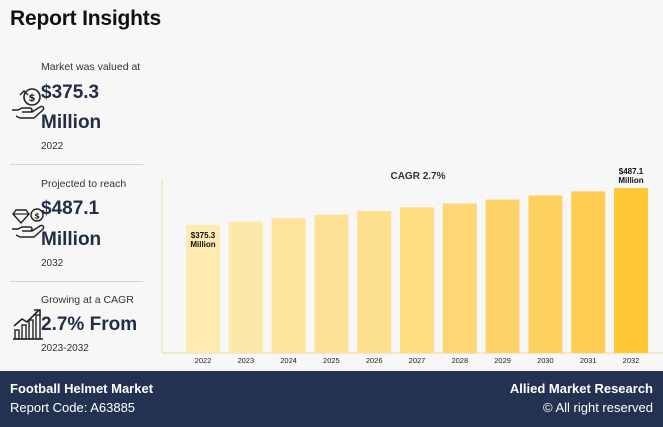 The height and width of the screenshot is (427, 663). Describe the element at coordinates (502, 360) in the screenshot. I see `x-tick-label: 2029` at that location.